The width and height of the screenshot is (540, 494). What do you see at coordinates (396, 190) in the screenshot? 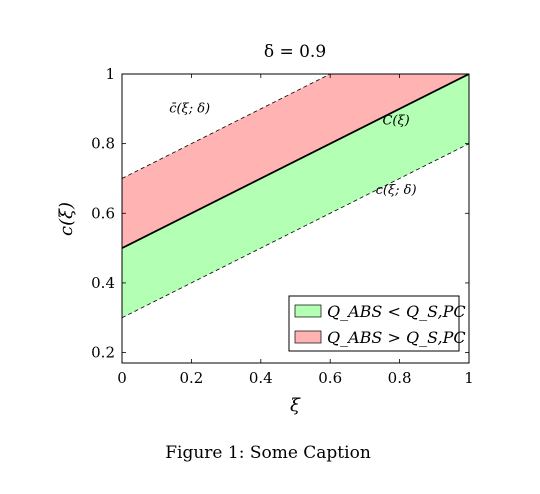
I see `annotation-lower-bound: c(ξ; δ)` at bounding box center [396, 190].